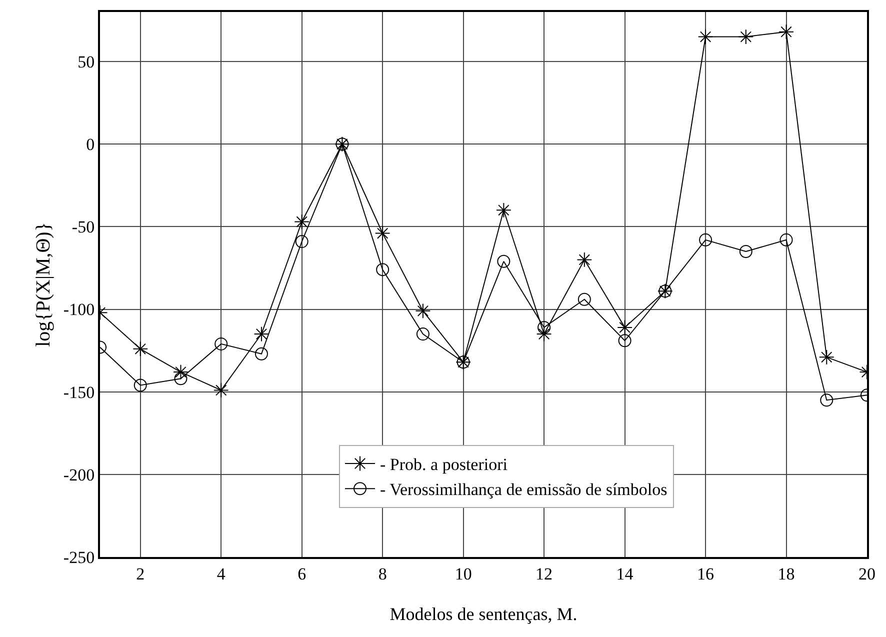 This screenshot has height=637, width=886. I want to click on x-tick-label: 8, so click(382, 574).